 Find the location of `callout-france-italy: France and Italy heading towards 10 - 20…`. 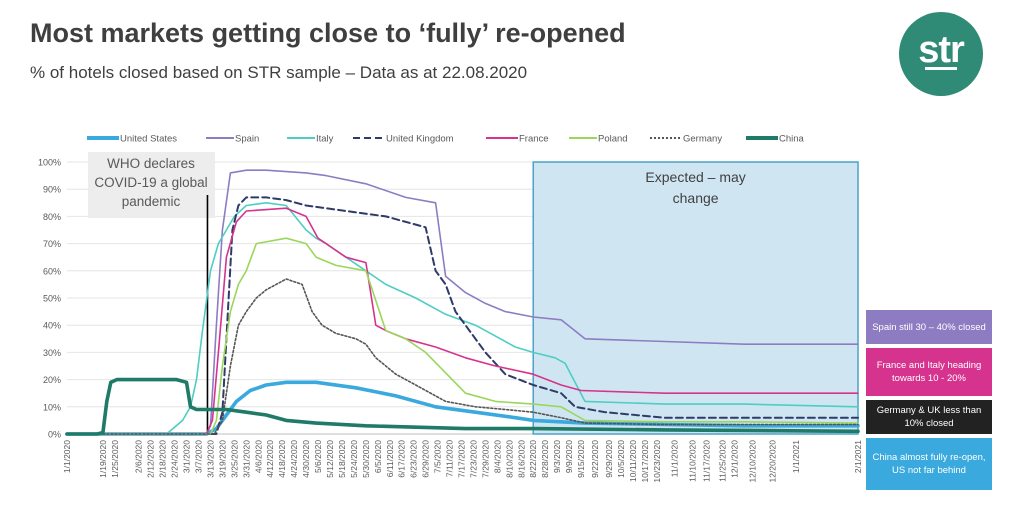

callout-france-italy: France and Italy heading towards 10 - 20… is located at coordinates (929, 372).